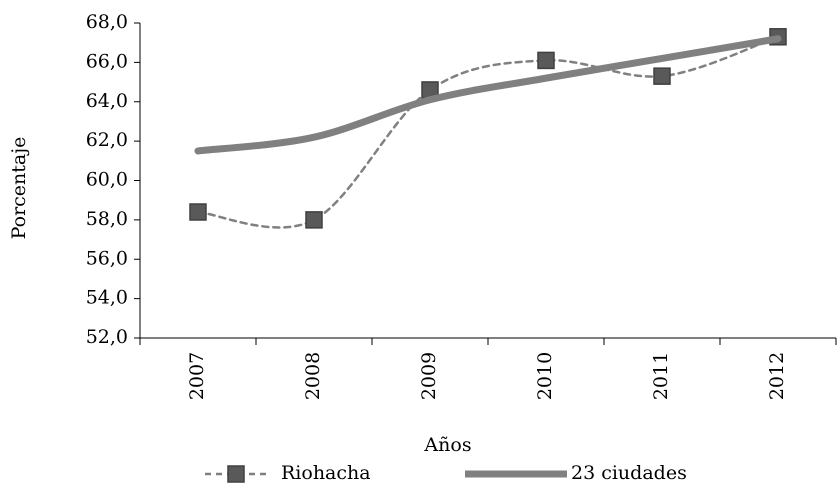 This screenshot has height=487, width=838. What do you see at coordinates (107, 22) in the screenshot?
I see `y-tick-label: 68,0` at bounding box center [107, 22].